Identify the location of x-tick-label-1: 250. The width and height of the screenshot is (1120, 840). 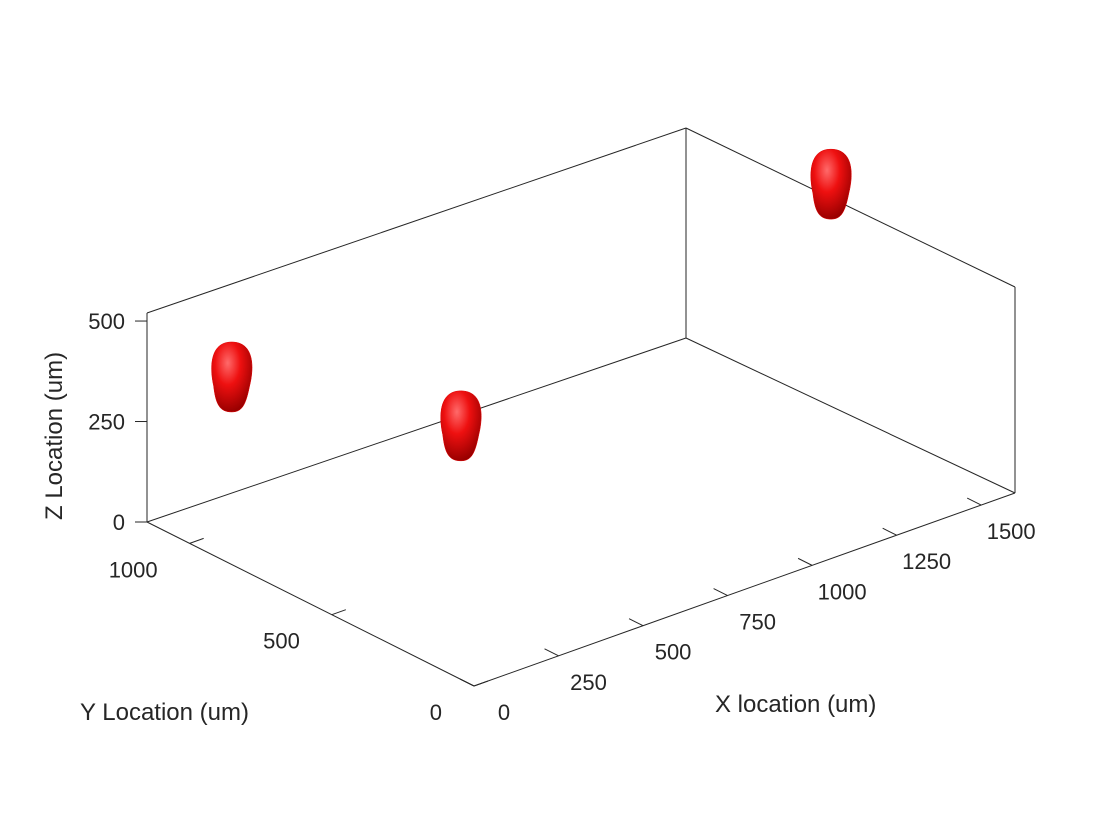
(588, 682).